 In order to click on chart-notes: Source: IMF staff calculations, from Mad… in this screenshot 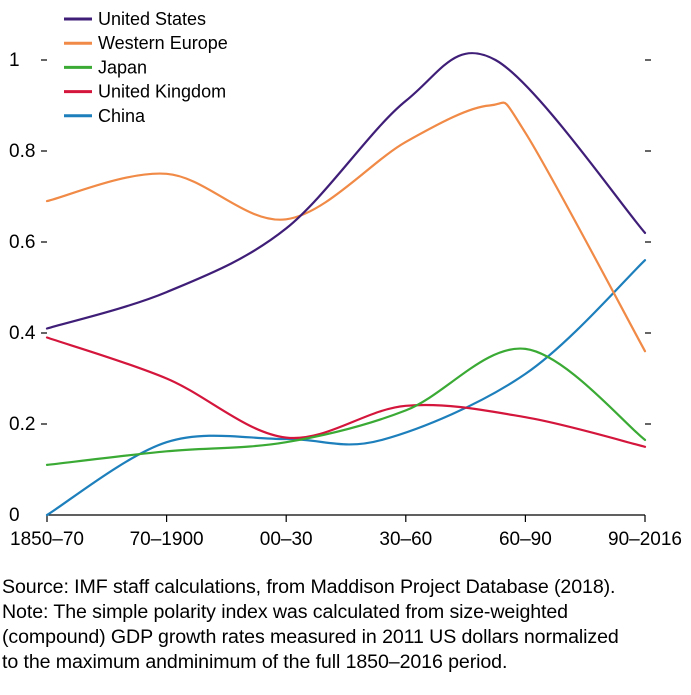, I will do `click(344, 625)`.